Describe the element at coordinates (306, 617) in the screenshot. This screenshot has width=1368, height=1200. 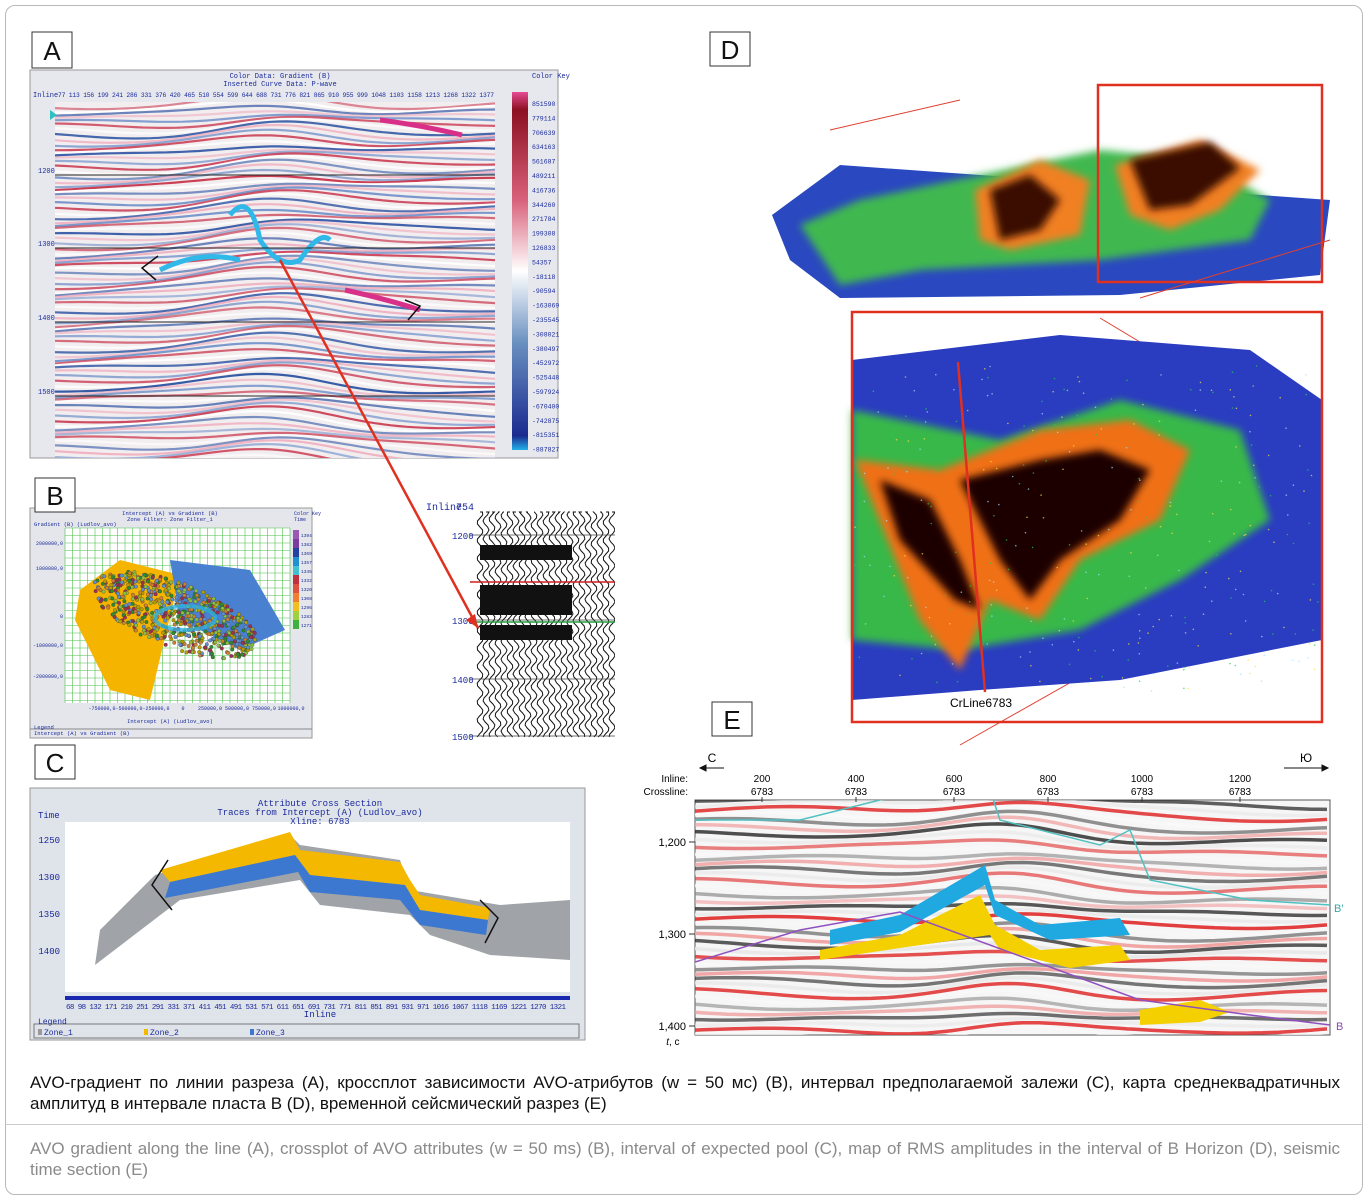
I see `color-key-value: 1283` at that location.